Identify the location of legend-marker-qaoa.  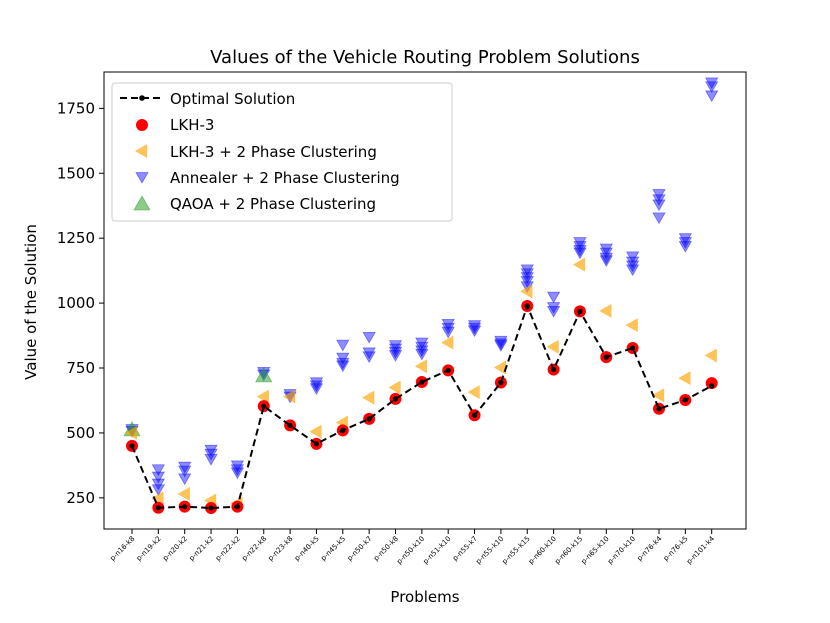
(142, 203).